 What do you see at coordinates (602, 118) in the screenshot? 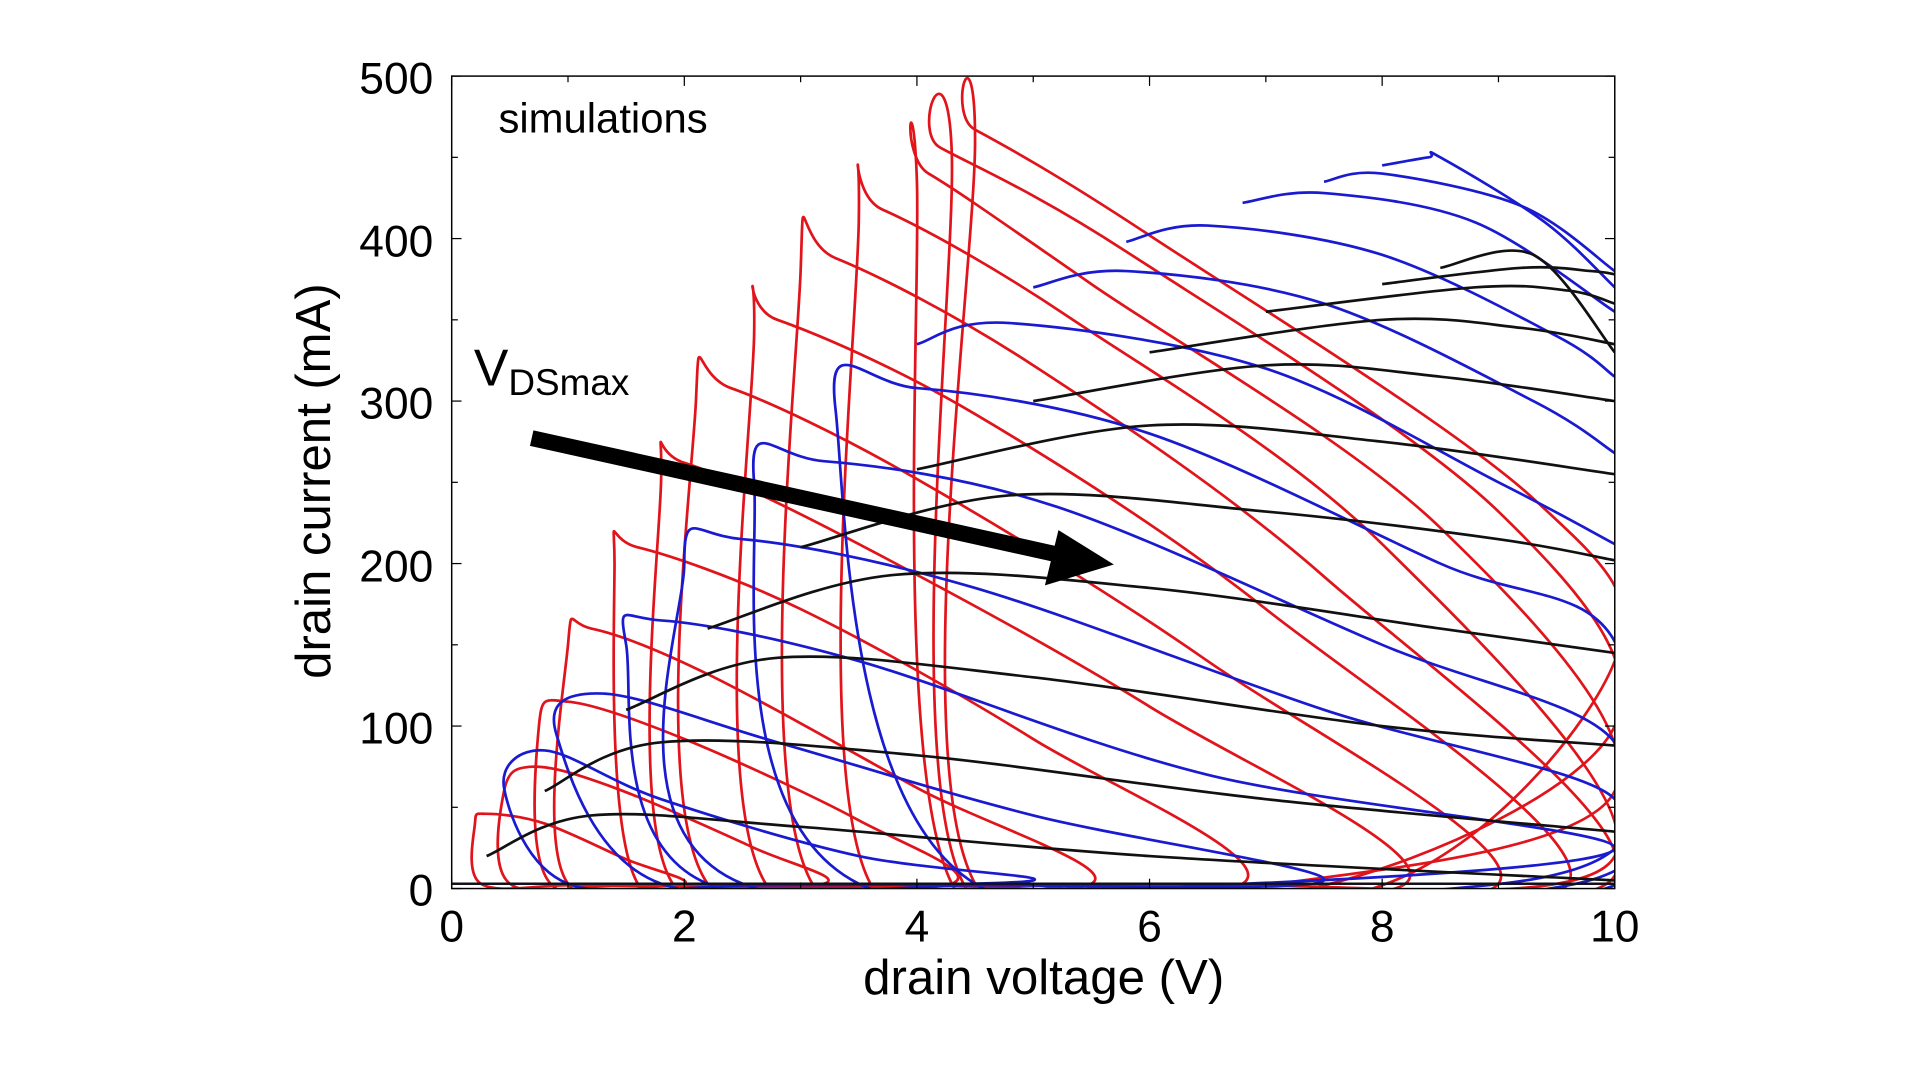
I see `simulations-annotation: simulations` at bounding box center [602, 118].